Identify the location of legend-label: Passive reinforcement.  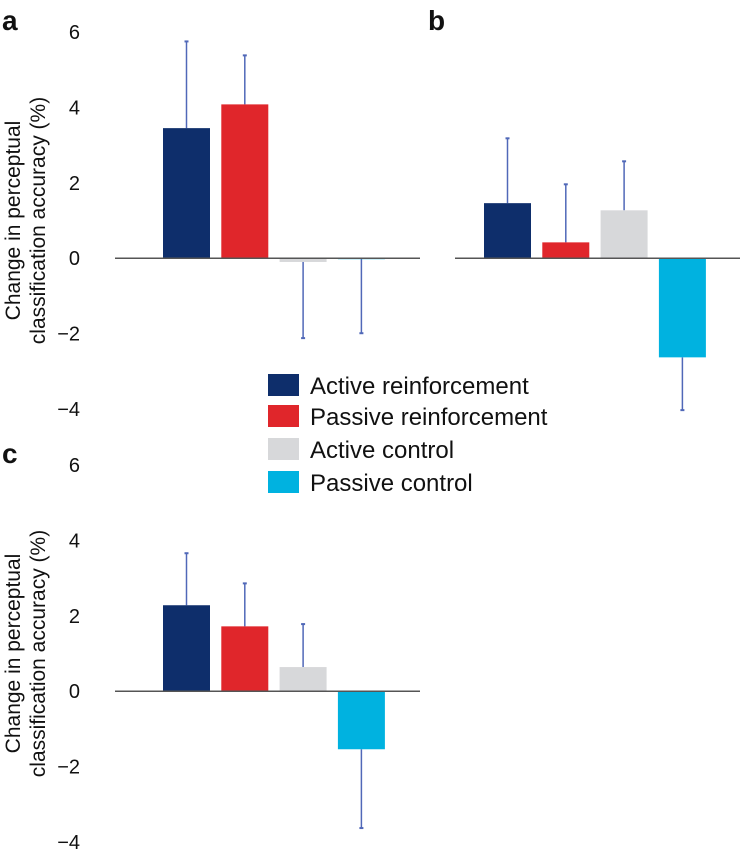
(429, 417).